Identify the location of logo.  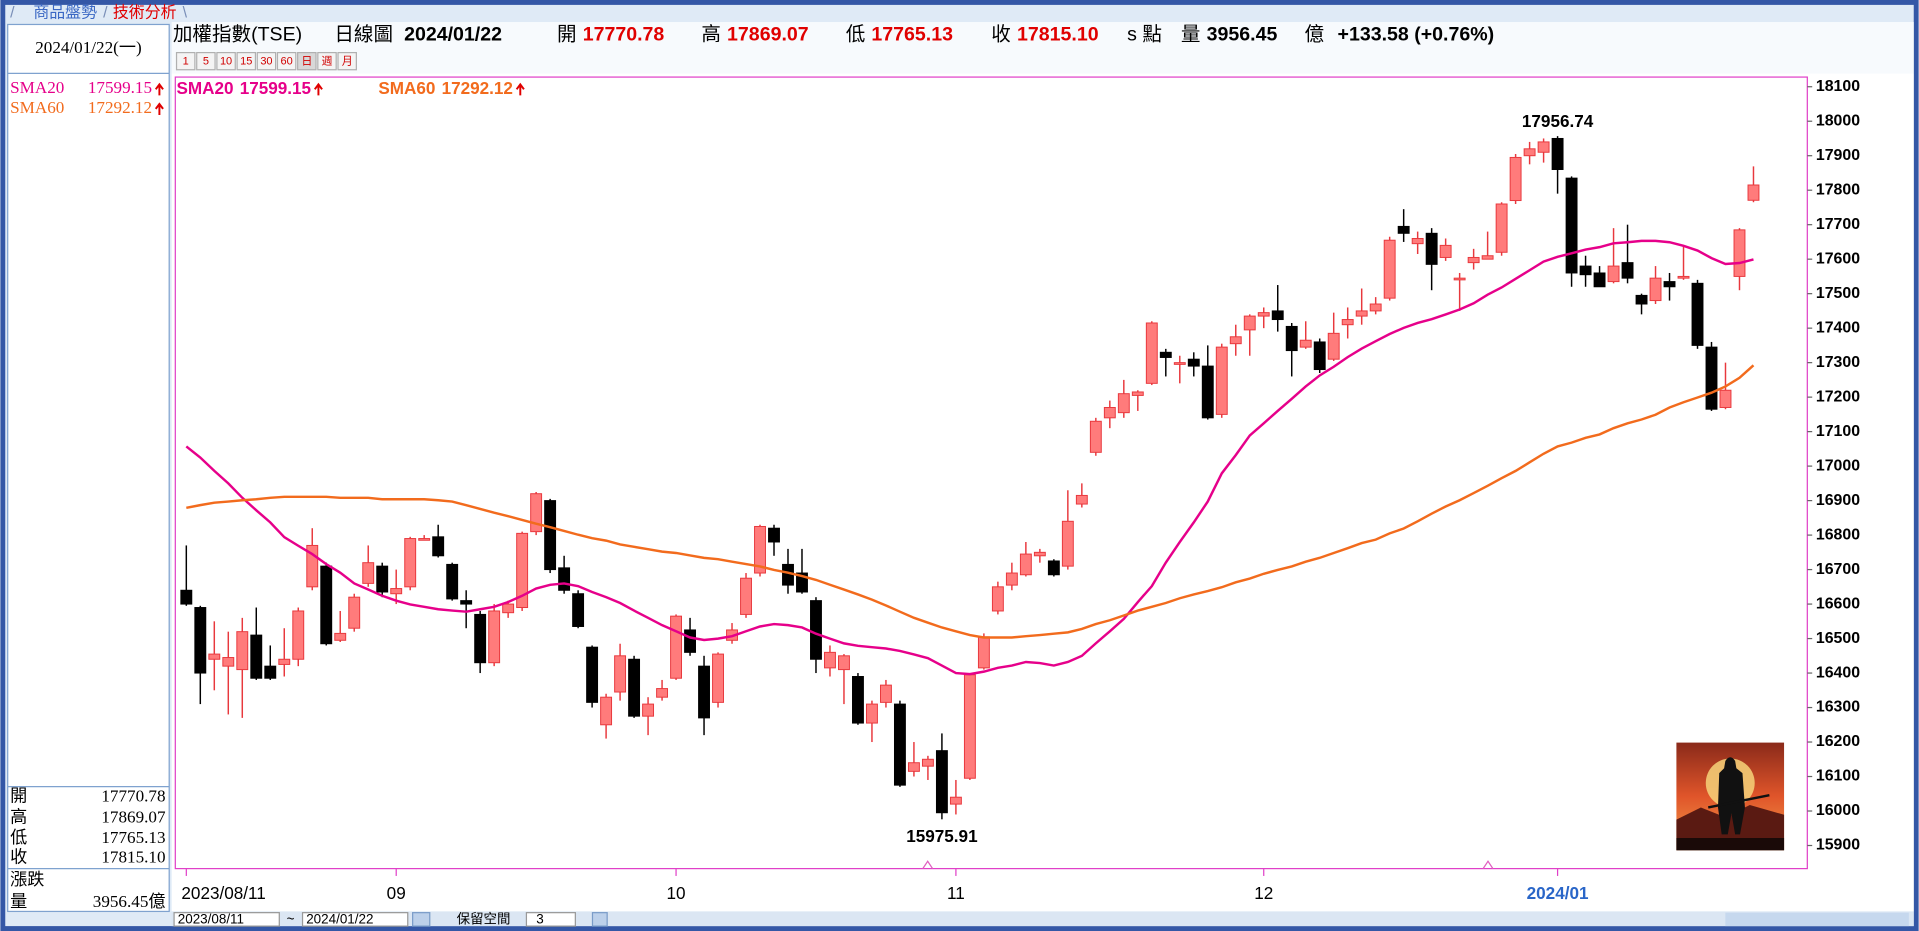
(1730, 796).